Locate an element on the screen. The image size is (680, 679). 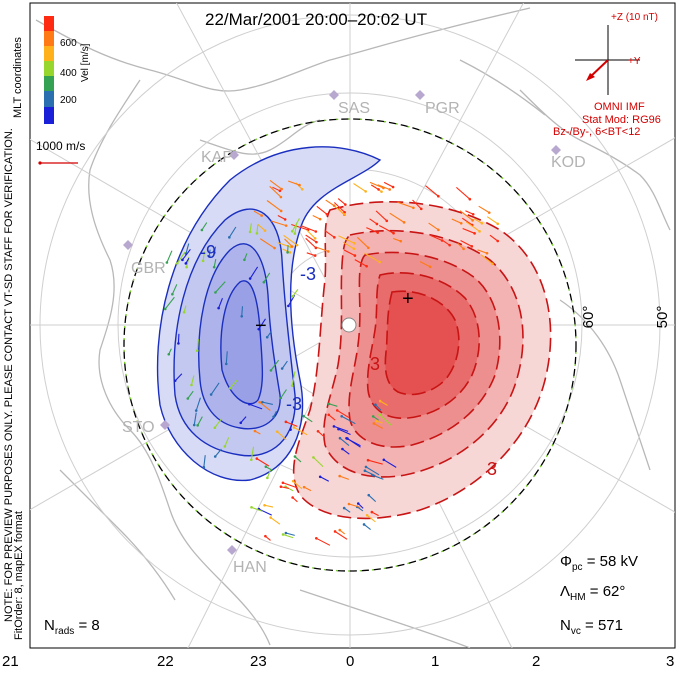
mlt-tick-1: 1 is located at coordinates (435, 661).